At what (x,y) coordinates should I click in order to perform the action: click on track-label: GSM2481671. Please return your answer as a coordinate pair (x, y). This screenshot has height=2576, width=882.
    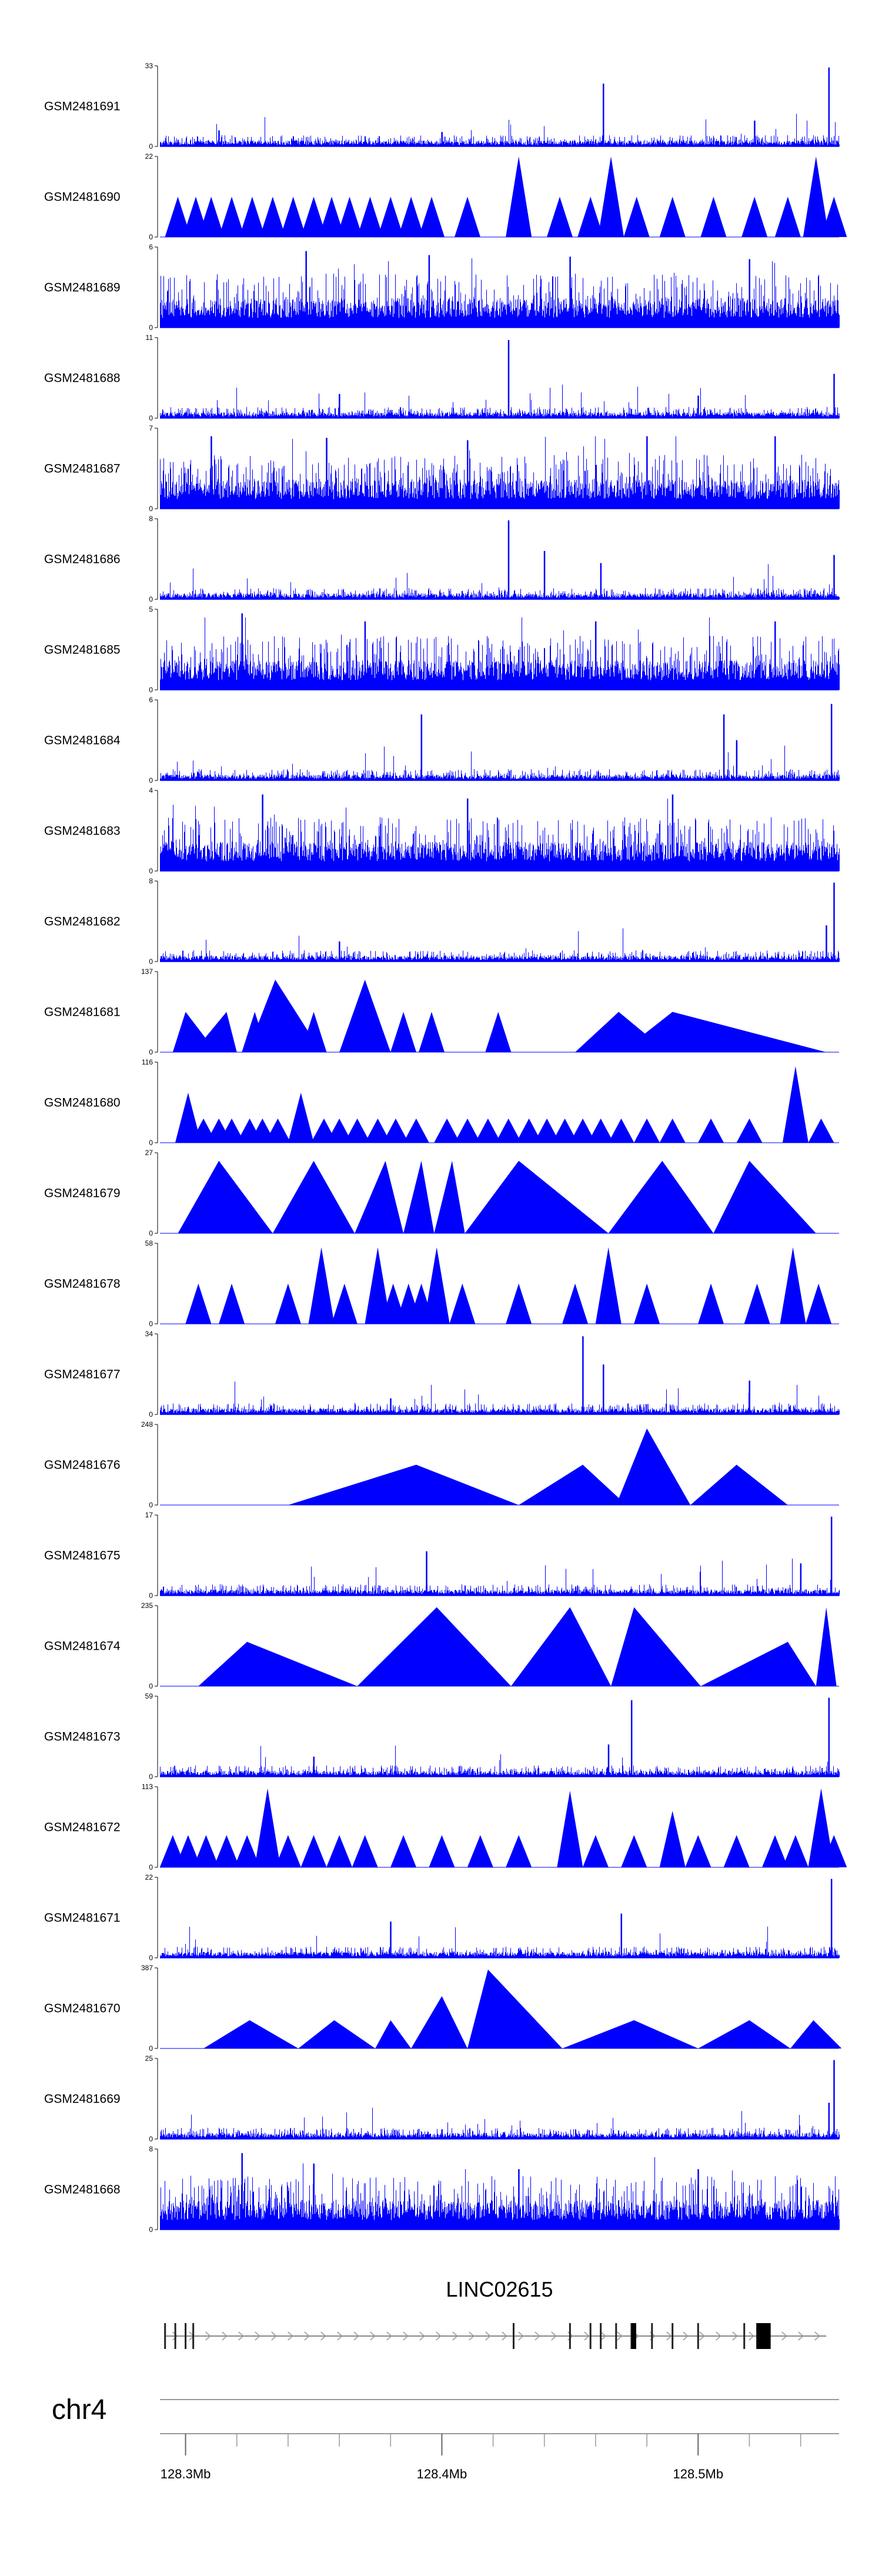
    Looking at the image, I should click on (82, 1918).